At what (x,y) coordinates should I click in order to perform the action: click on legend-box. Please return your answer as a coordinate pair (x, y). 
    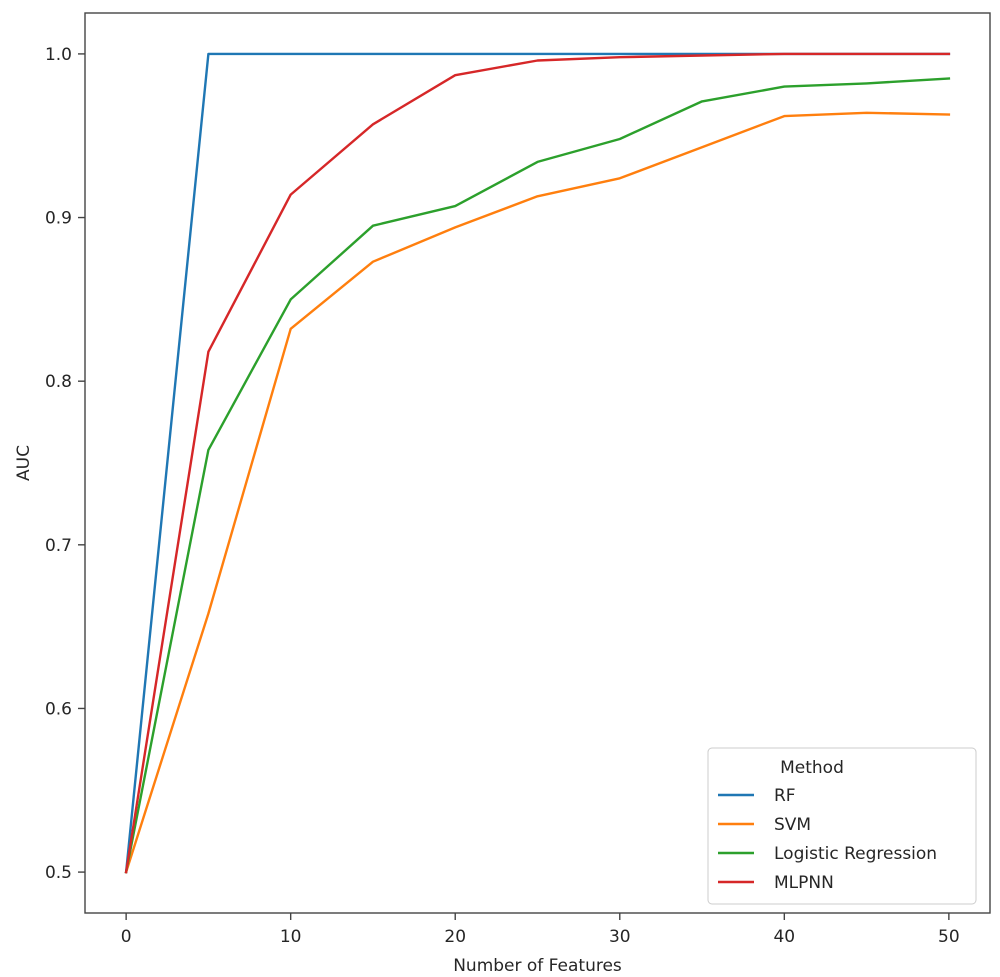
    Looking at the image, I should click on (842, 826).